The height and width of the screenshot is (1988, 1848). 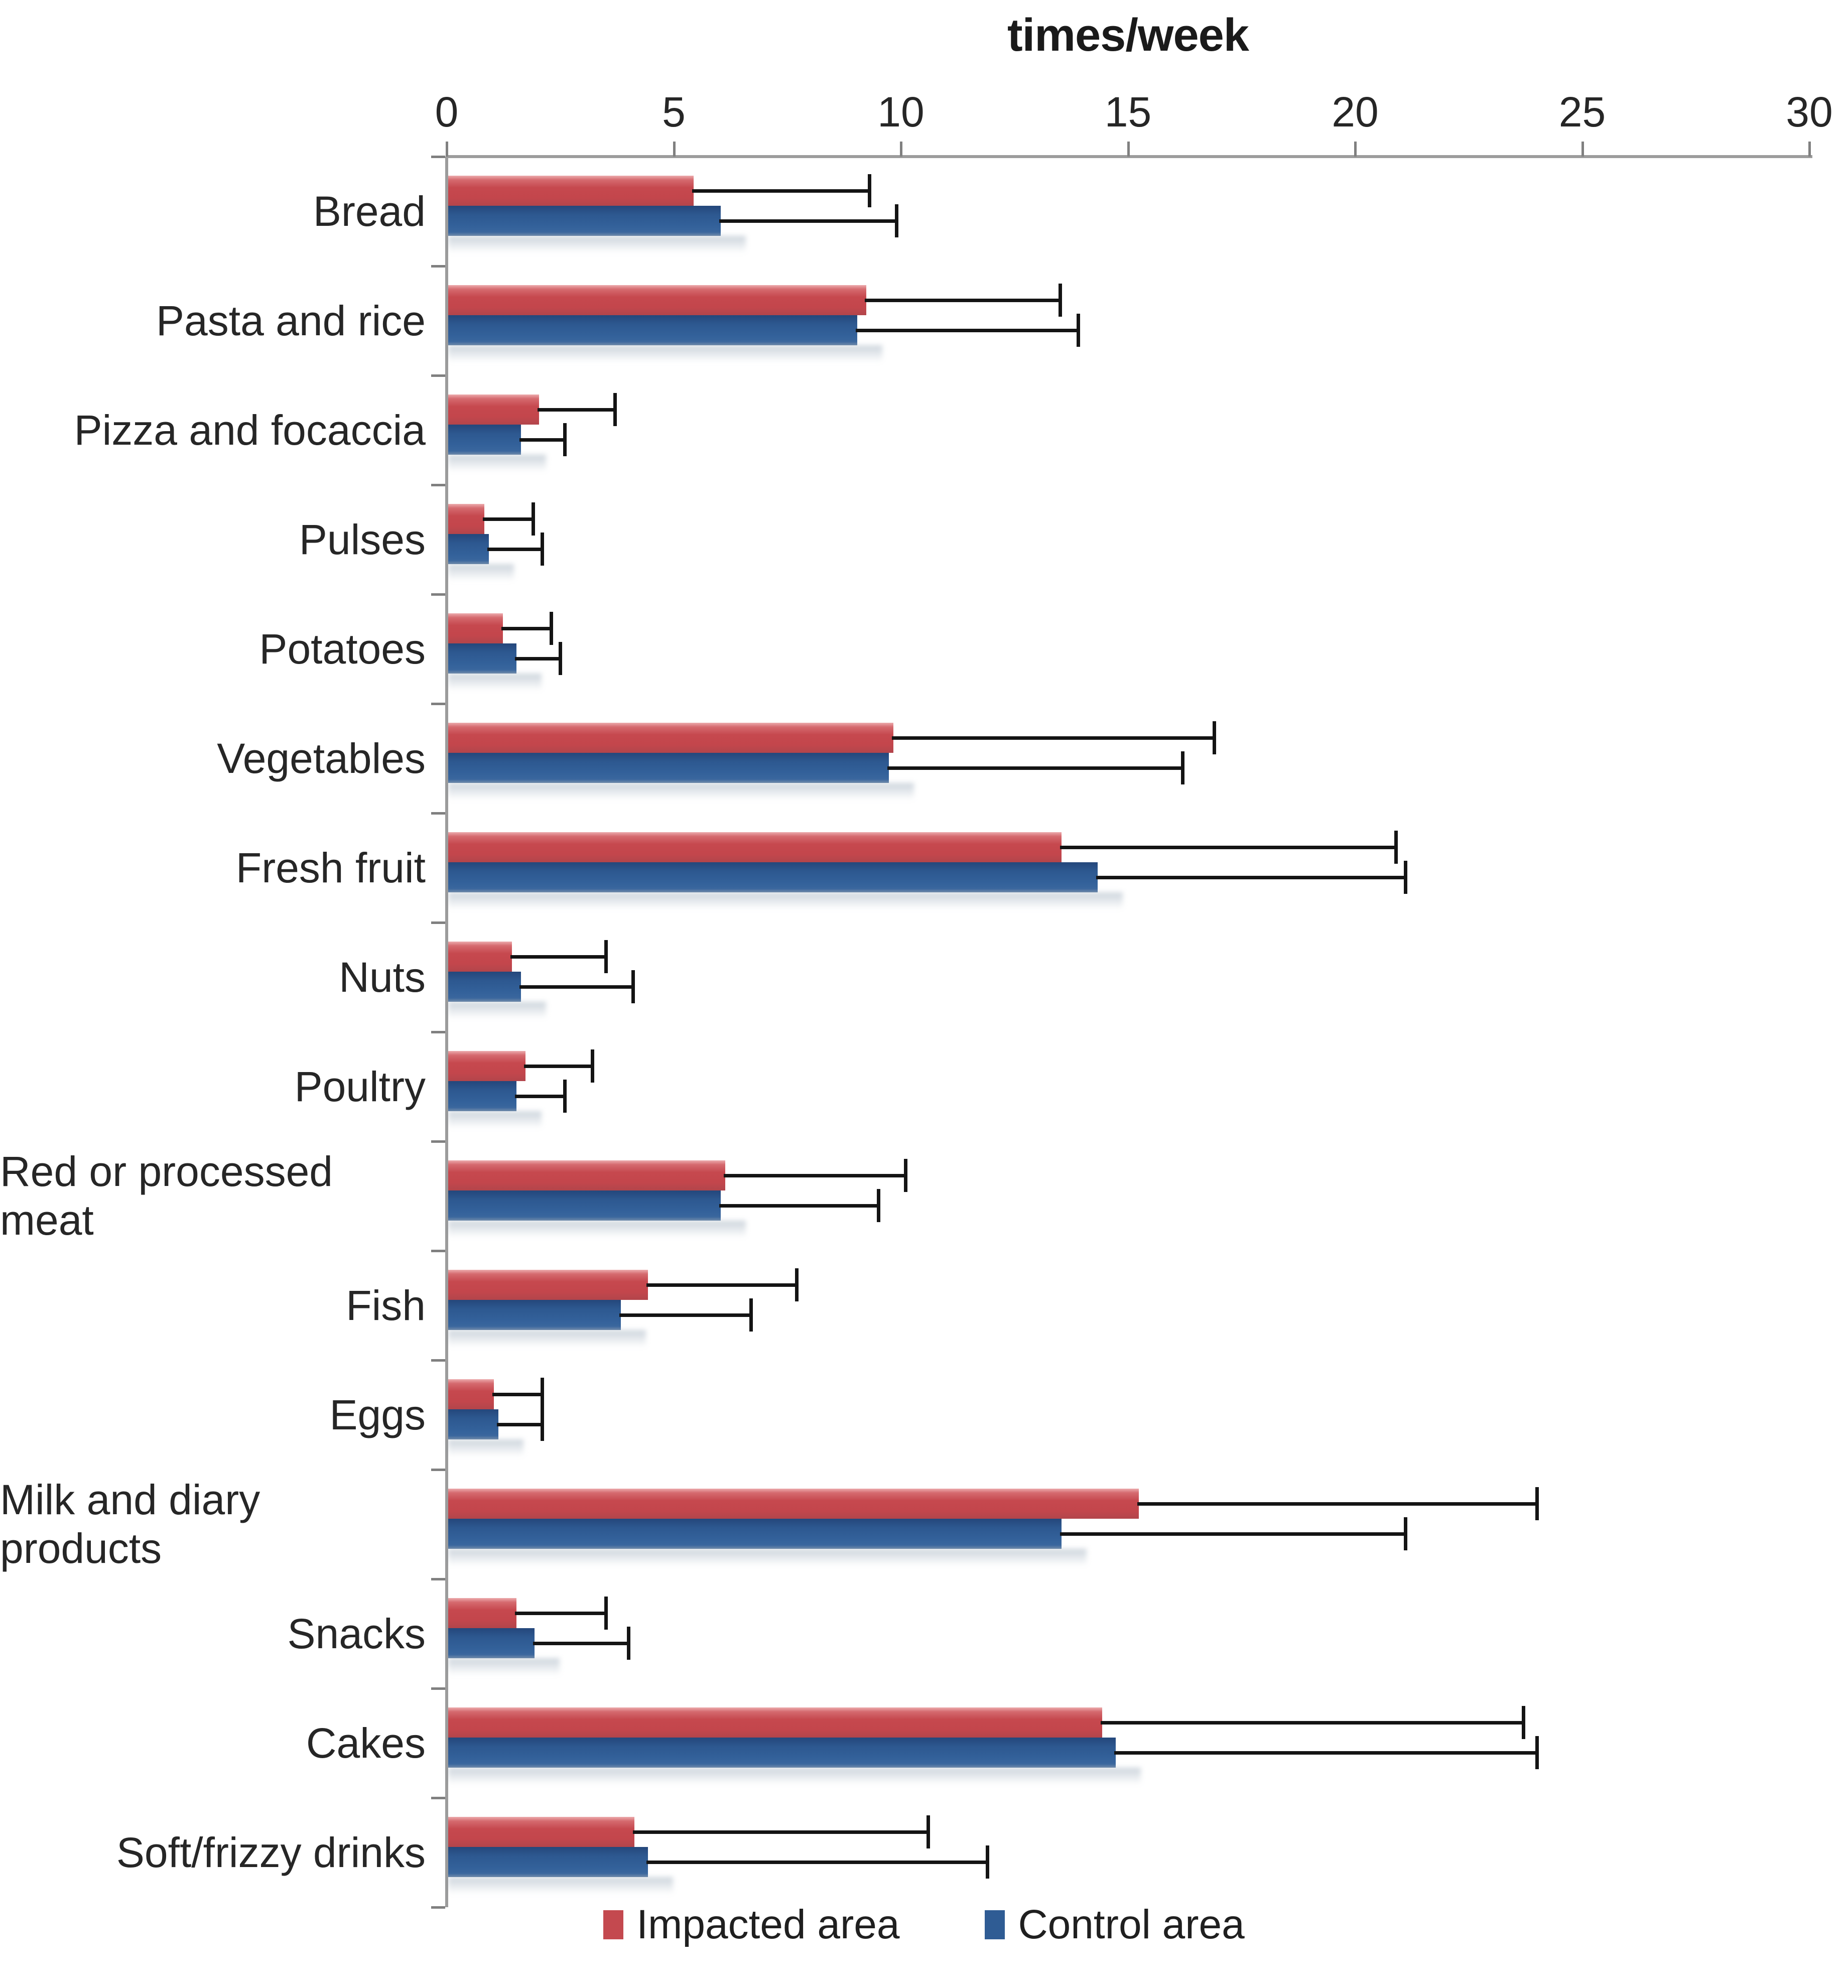 I want to click on category-label: Red or processed meat, so click(x=166, y=1196).